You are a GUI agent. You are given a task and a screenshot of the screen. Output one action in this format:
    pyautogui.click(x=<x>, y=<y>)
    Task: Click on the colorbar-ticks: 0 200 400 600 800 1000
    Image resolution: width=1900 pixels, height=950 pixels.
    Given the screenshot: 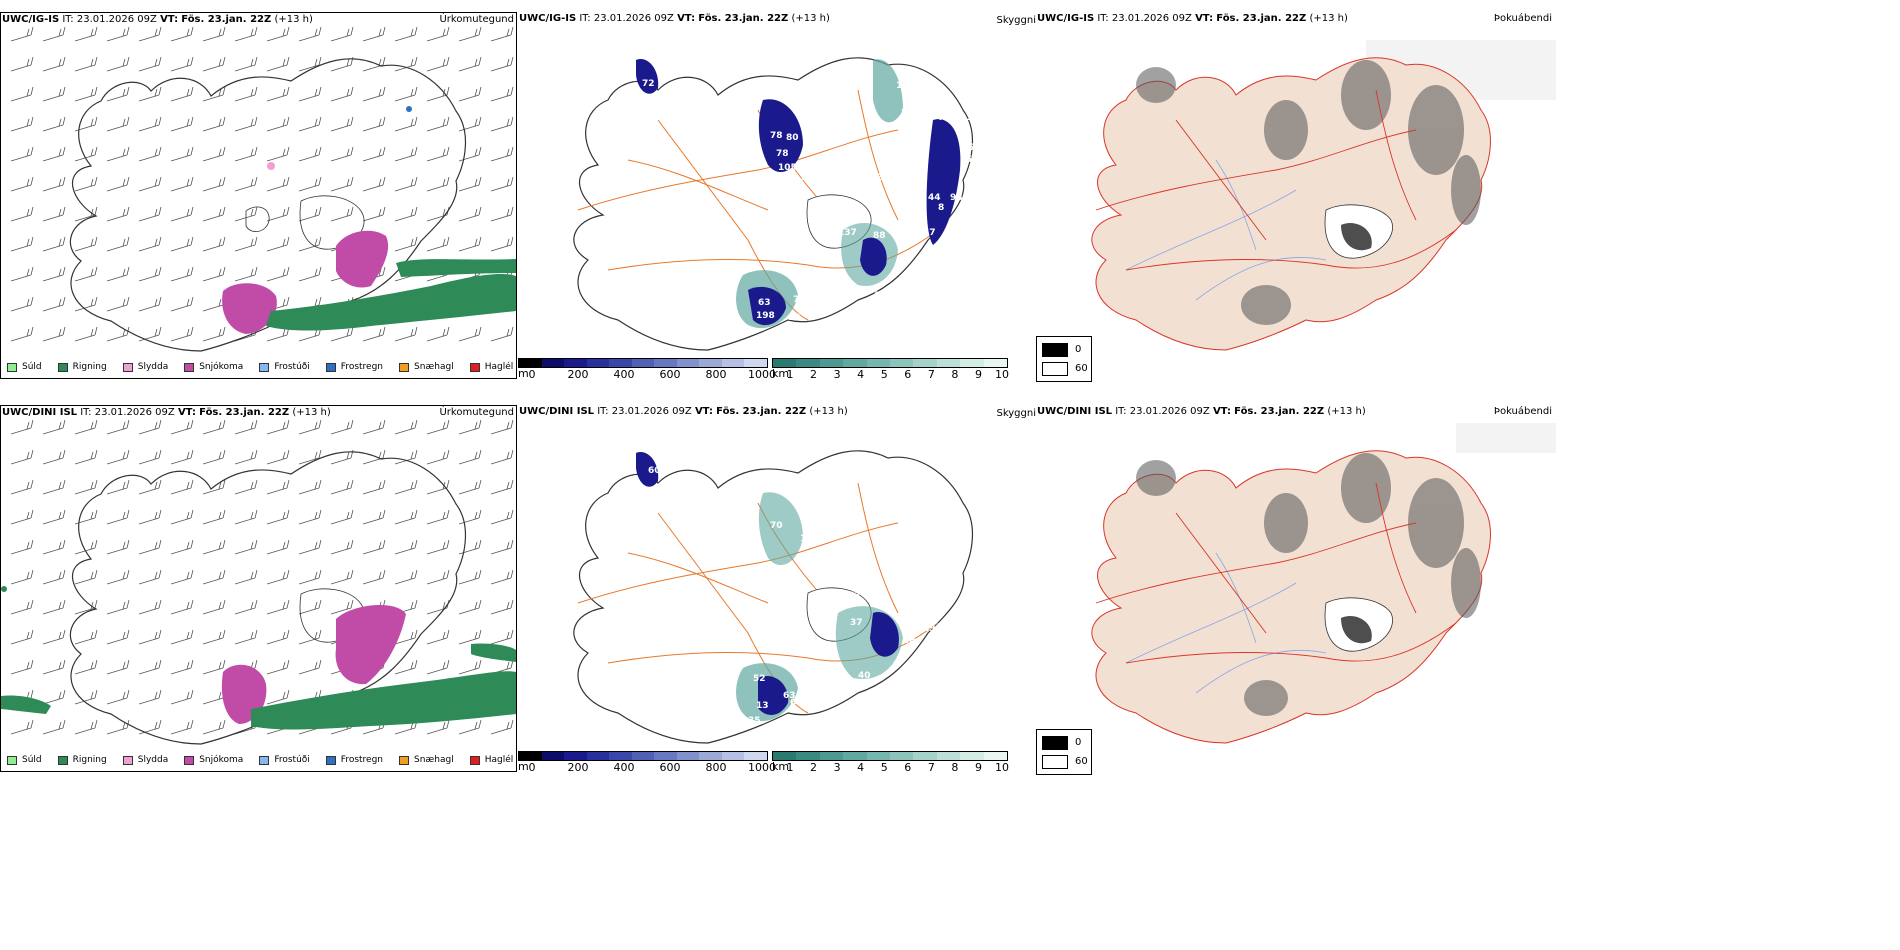 What is the action you would take?
    pyautogui.click(x=647, y=374)
    